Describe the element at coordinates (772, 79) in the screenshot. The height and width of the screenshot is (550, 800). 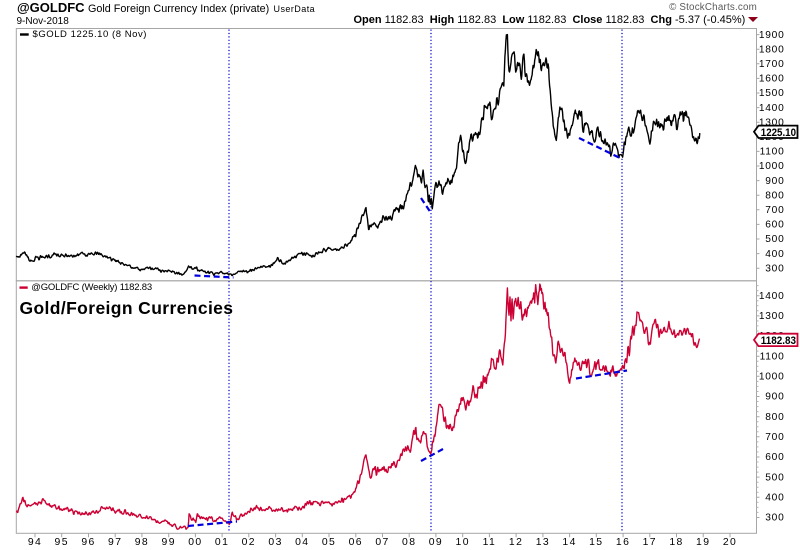
I see `svg-text: 1600` at that location.